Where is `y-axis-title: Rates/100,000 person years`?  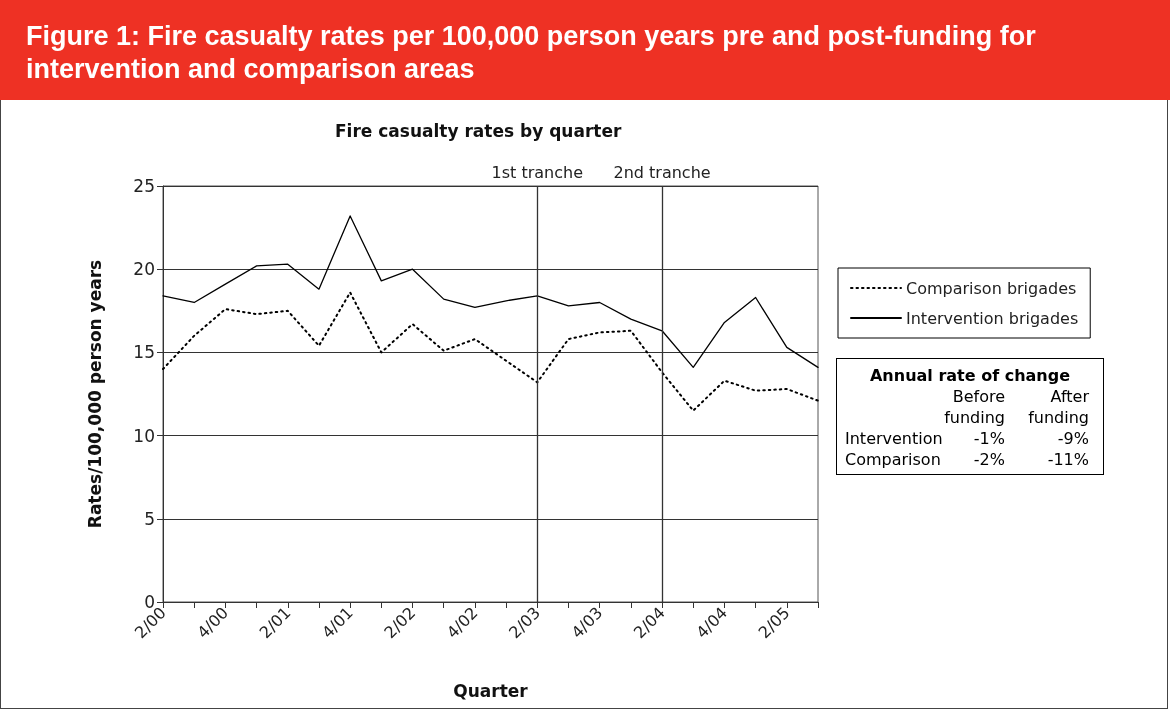
y-axis-title: Rates/100,000 person years is located at coordinates (94, 394).